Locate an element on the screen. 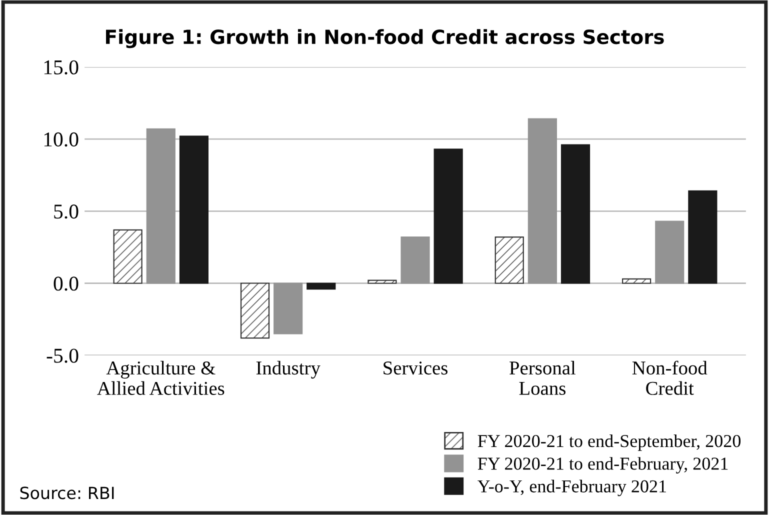 This screenshot has width=769, height=515. x-tick-label: Non-food Credit is located at coordinates (670, 377).